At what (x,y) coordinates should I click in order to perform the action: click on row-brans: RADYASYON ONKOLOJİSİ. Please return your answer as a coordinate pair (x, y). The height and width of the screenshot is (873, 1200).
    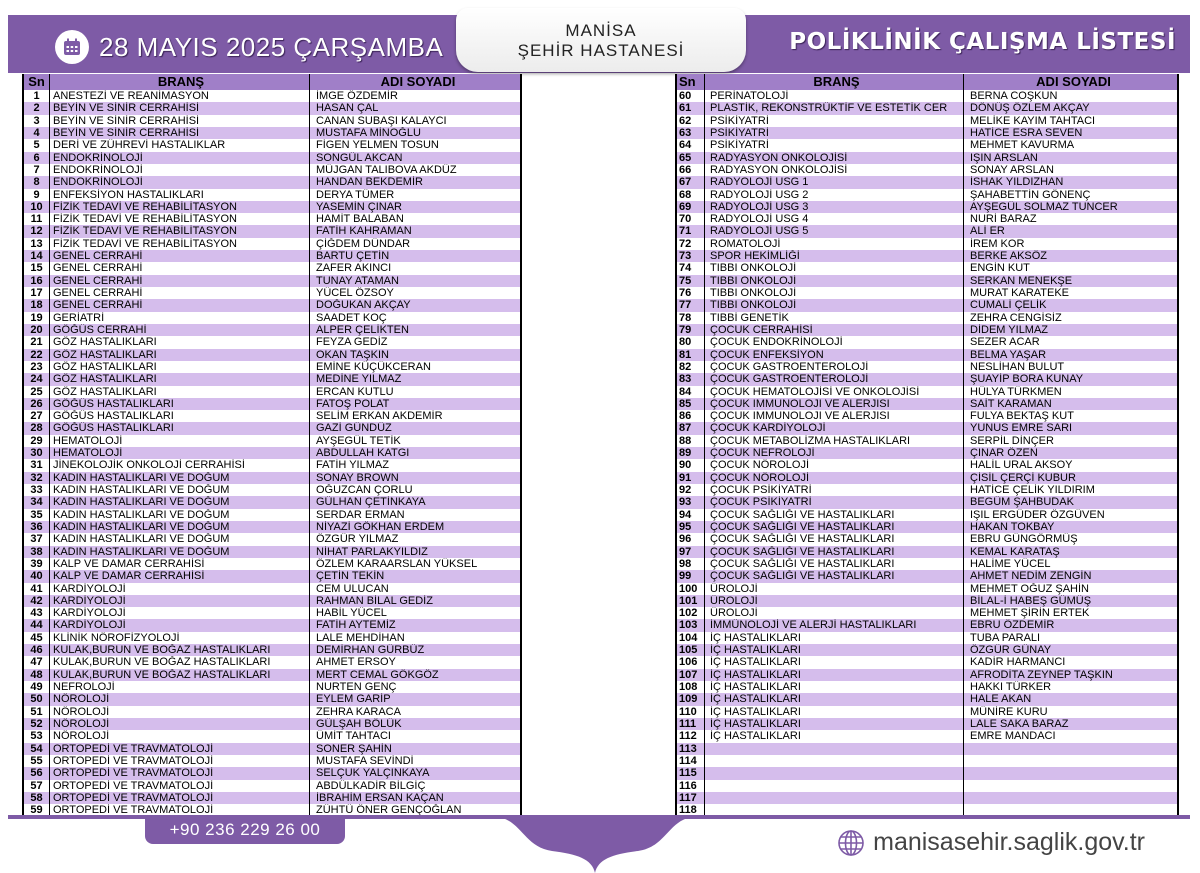
    Looking at the image, I should click on (834, 170).